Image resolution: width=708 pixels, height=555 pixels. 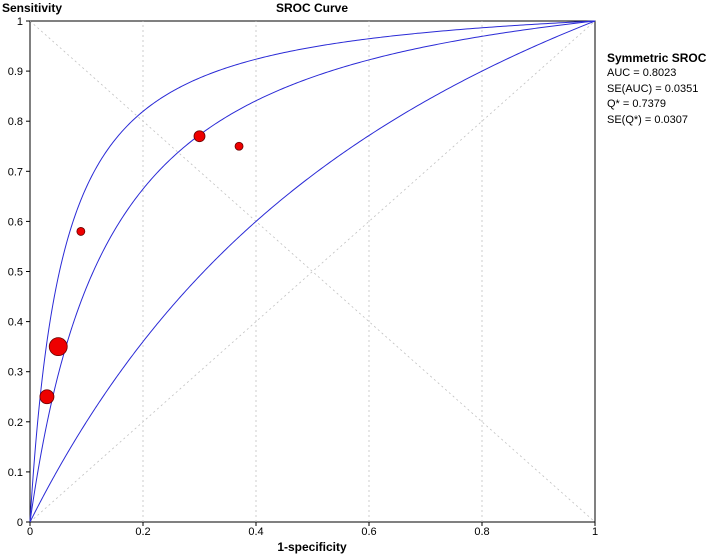 What do you see at coordinates (142, 532) in the screenshot?
I see `x-tick-label: 0.2` at bounding box center [142, 532].